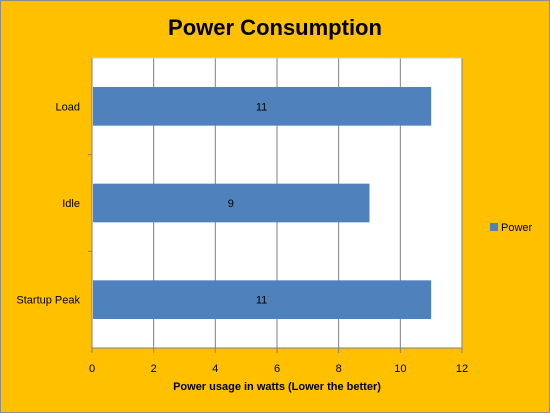  I want to click on category-label-load: Load, so click(68, 107).